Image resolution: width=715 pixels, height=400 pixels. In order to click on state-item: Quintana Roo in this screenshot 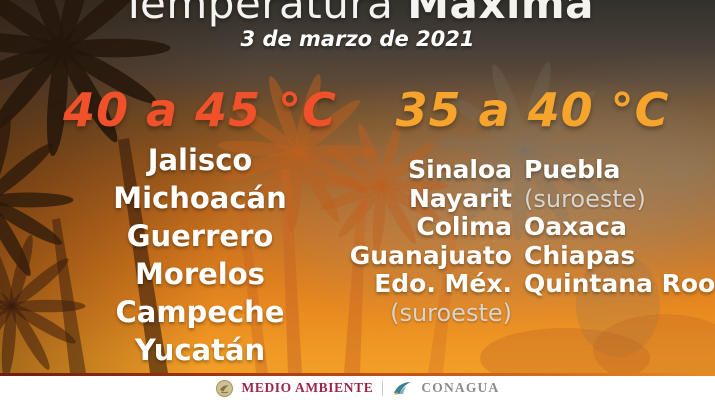, I will do `click(619, 283)`.